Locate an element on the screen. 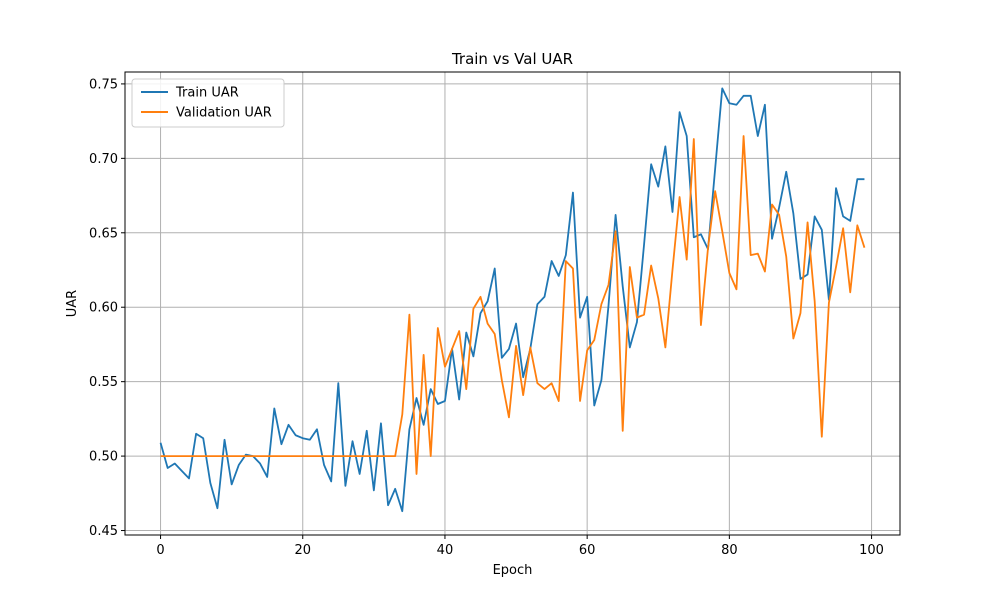  x-tick-label: 40 is located at coordinates (445, 550).